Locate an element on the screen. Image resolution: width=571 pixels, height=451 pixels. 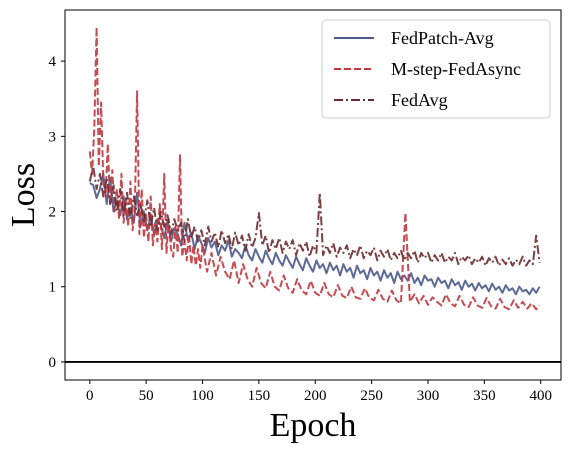
legend-label-3: FedAvg is located at coordinates (419, 100).